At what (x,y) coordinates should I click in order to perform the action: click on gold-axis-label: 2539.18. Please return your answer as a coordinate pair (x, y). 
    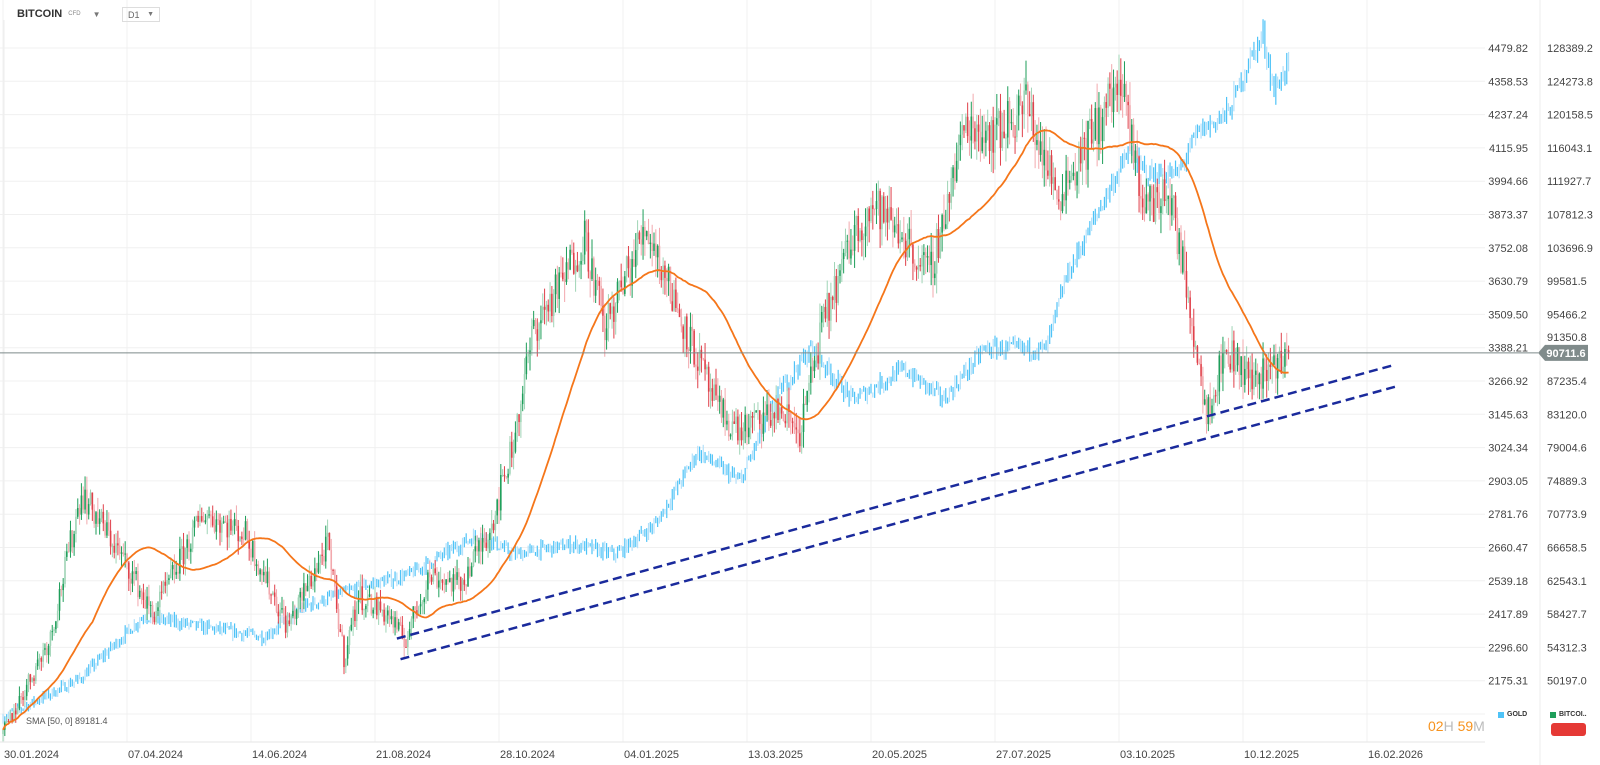
    Looking at the image, I should click on (1508, 582).